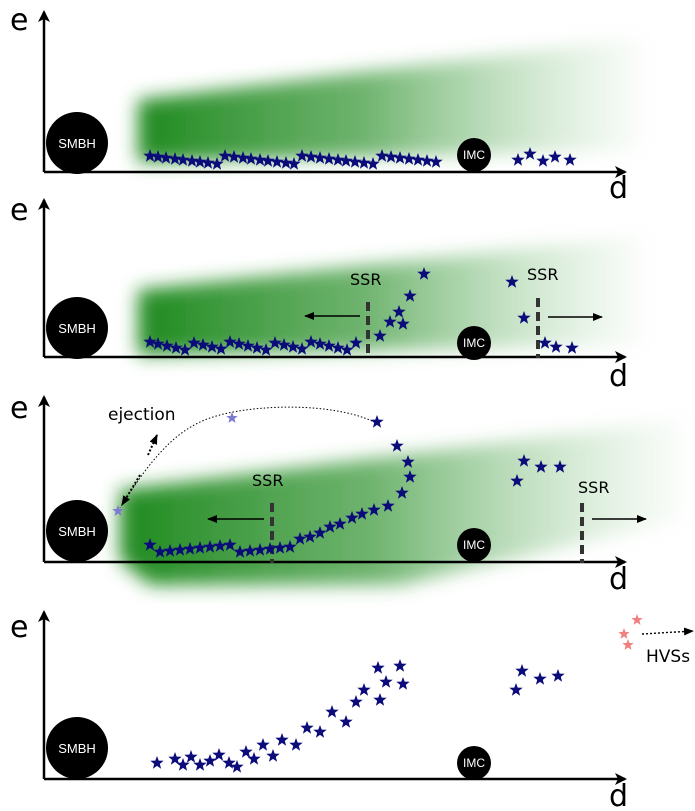  What do you see at coordinates (667, 631) in the screenshot?
I see `hvs-arrow` at bounding box center [667, 631].